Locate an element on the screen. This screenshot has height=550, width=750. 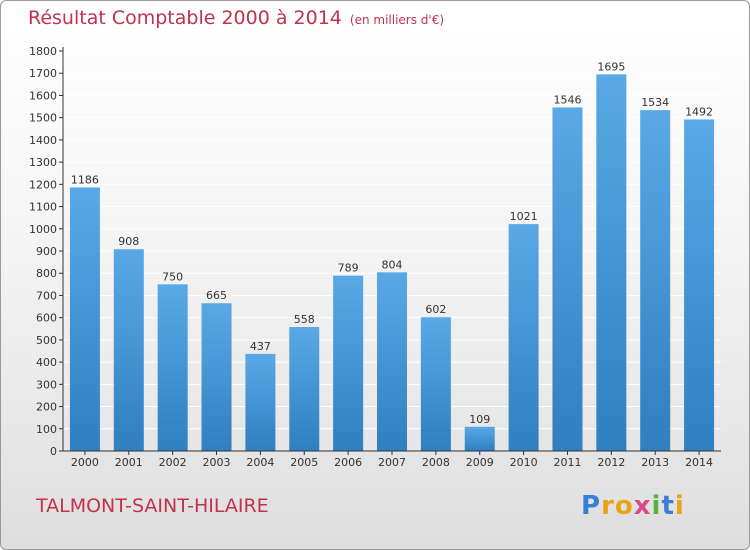
data-label: 1546 is located at coordinates (567, 99).